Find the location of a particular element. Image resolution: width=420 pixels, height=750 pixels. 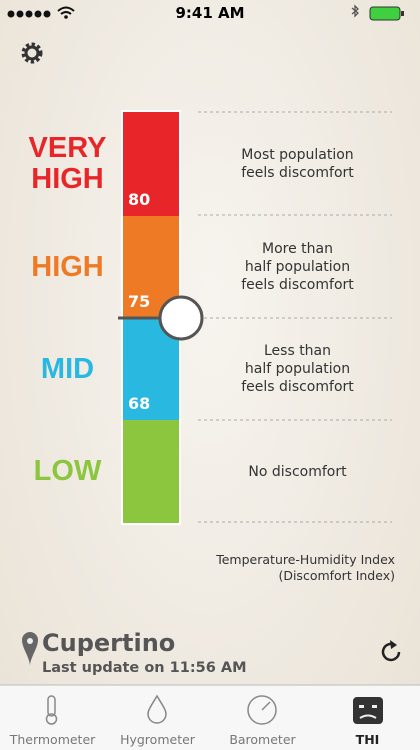

threshold-label: 68 is located at coordinates (139, 403).